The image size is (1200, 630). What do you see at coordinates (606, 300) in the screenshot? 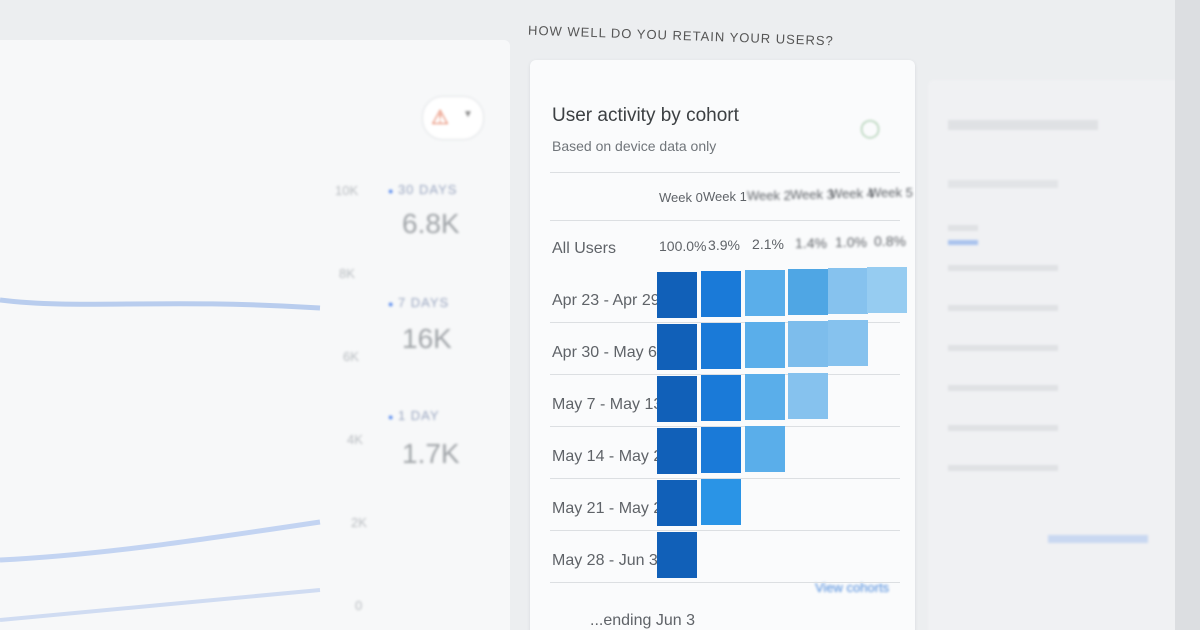
I see `cohort-label: Apr 23 - Apr 29` at bounding box center [606, 300].